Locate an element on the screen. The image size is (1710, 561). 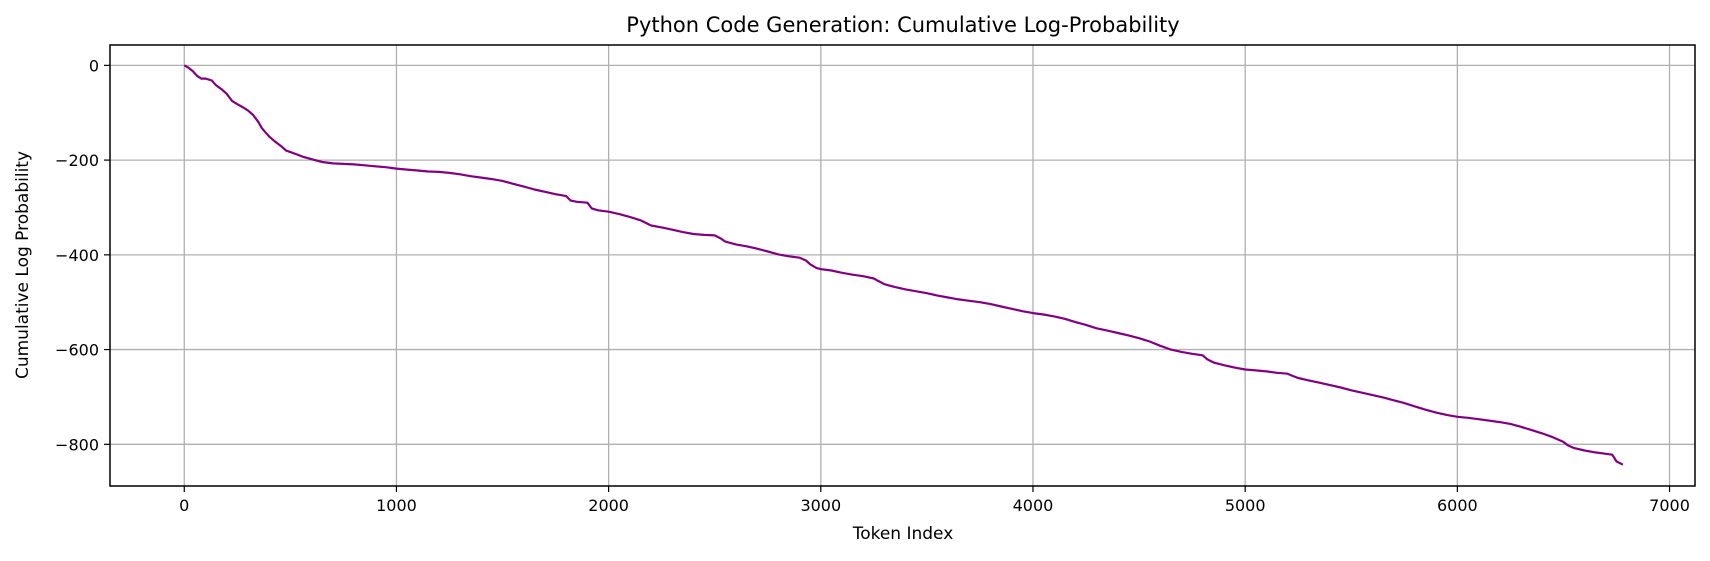
y-axis-label: Cumulative Log Probability is located at coordinates (23, 265).